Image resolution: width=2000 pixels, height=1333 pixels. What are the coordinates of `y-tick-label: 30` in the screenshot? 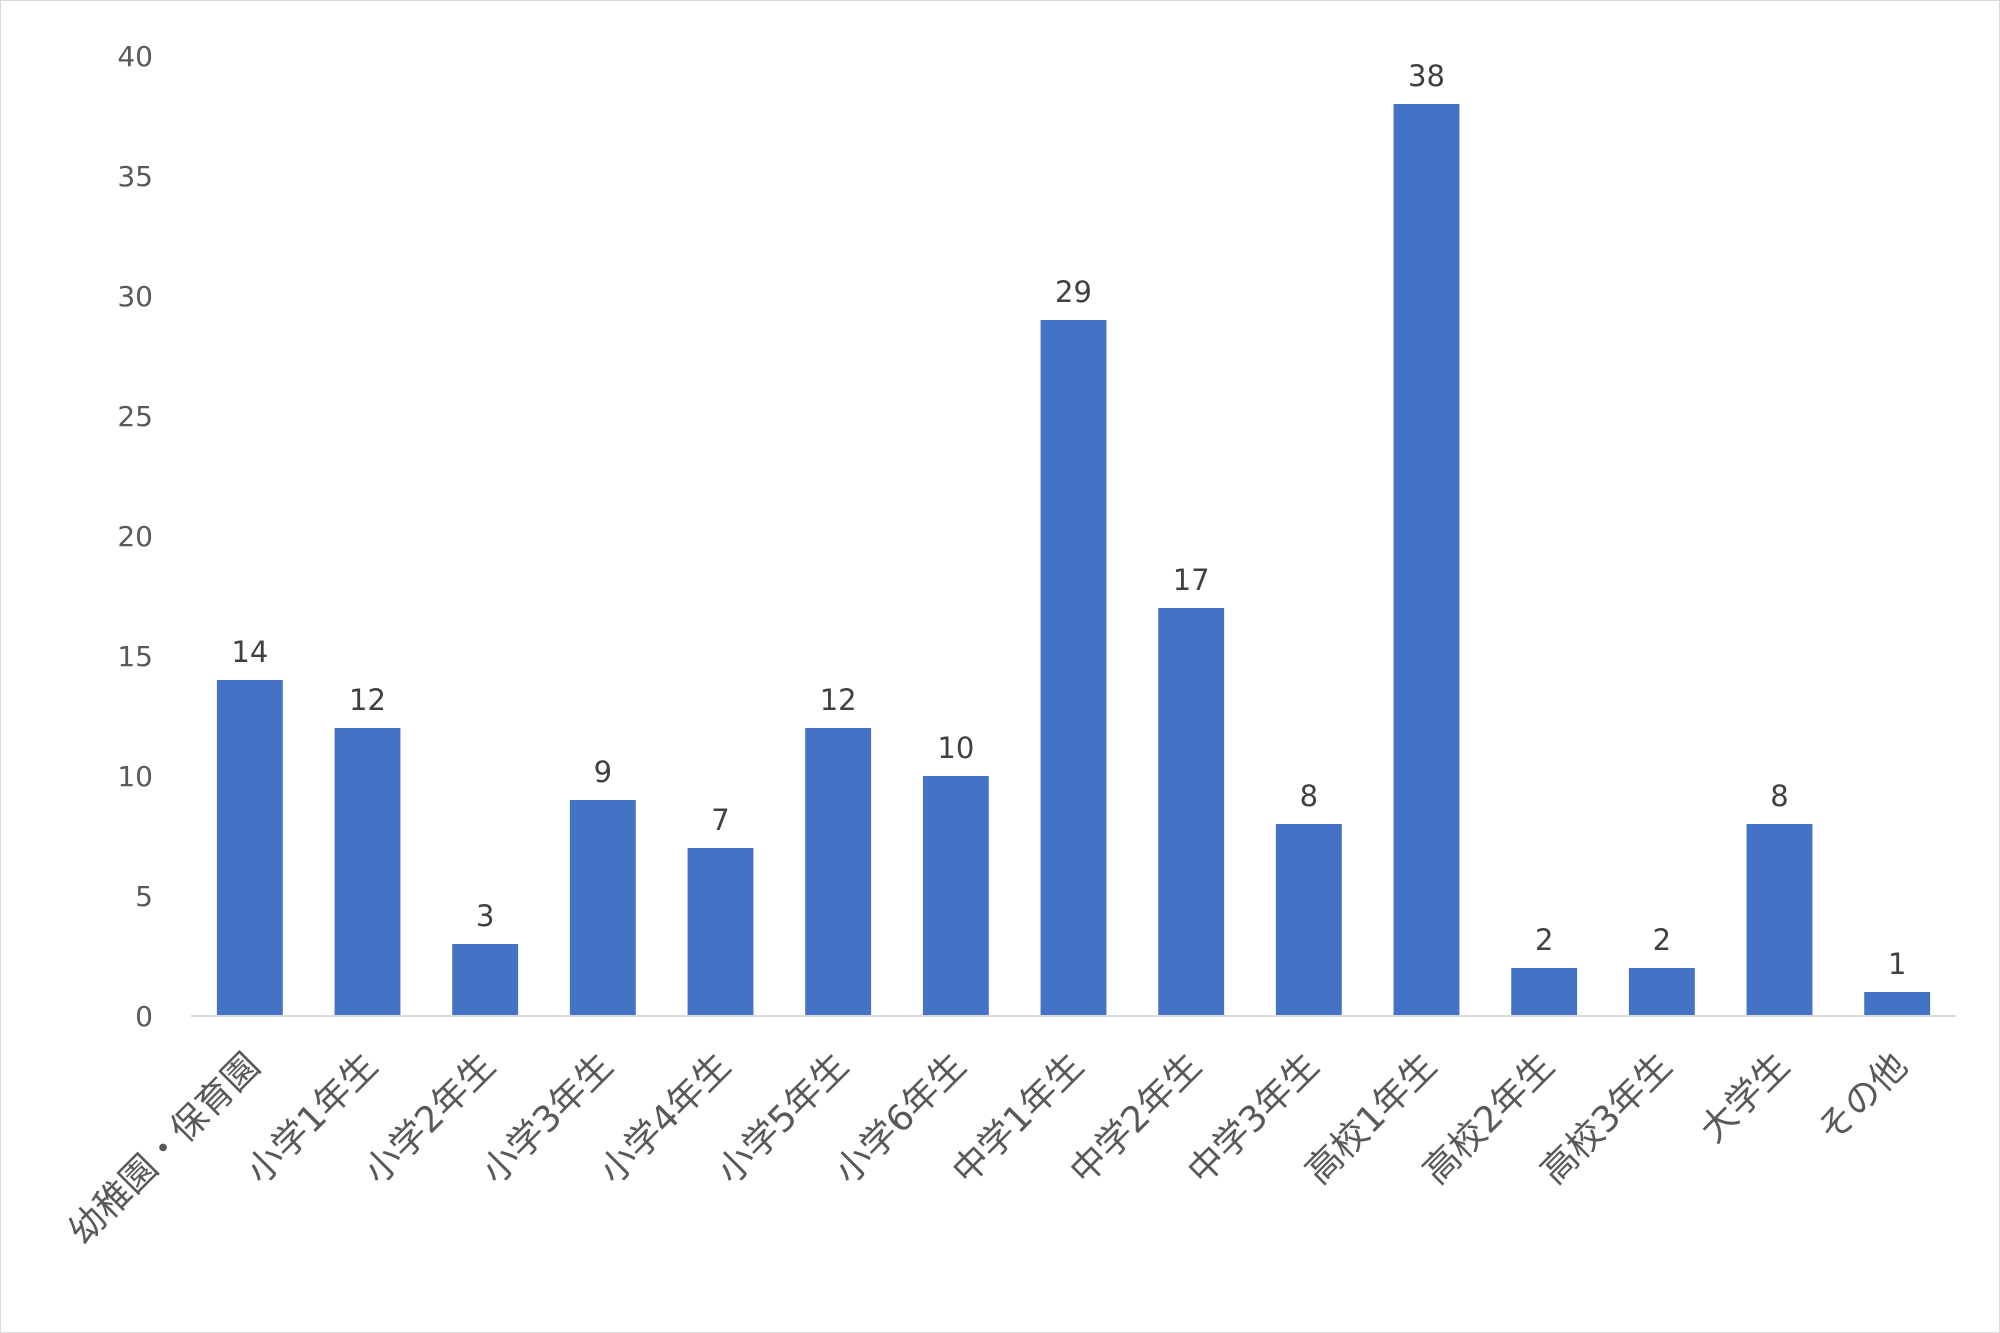 It's located at (135, 296).